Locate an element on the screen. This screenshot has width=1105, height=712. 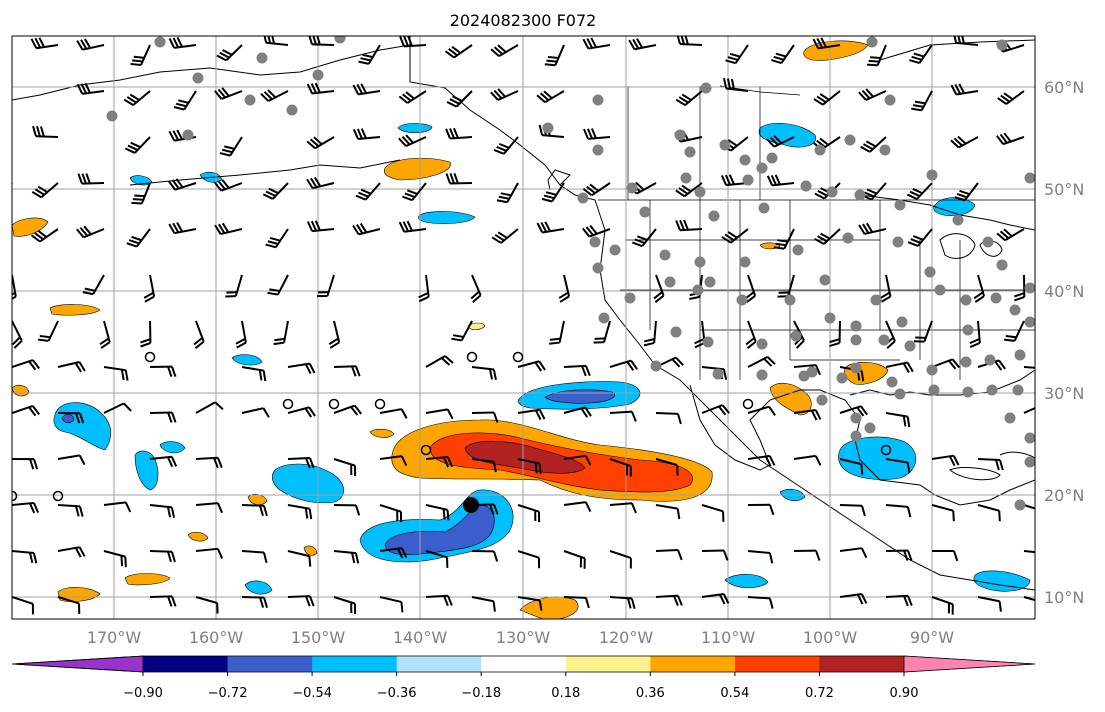
lat-label: 30°N is located at coordinates (1064, 393).